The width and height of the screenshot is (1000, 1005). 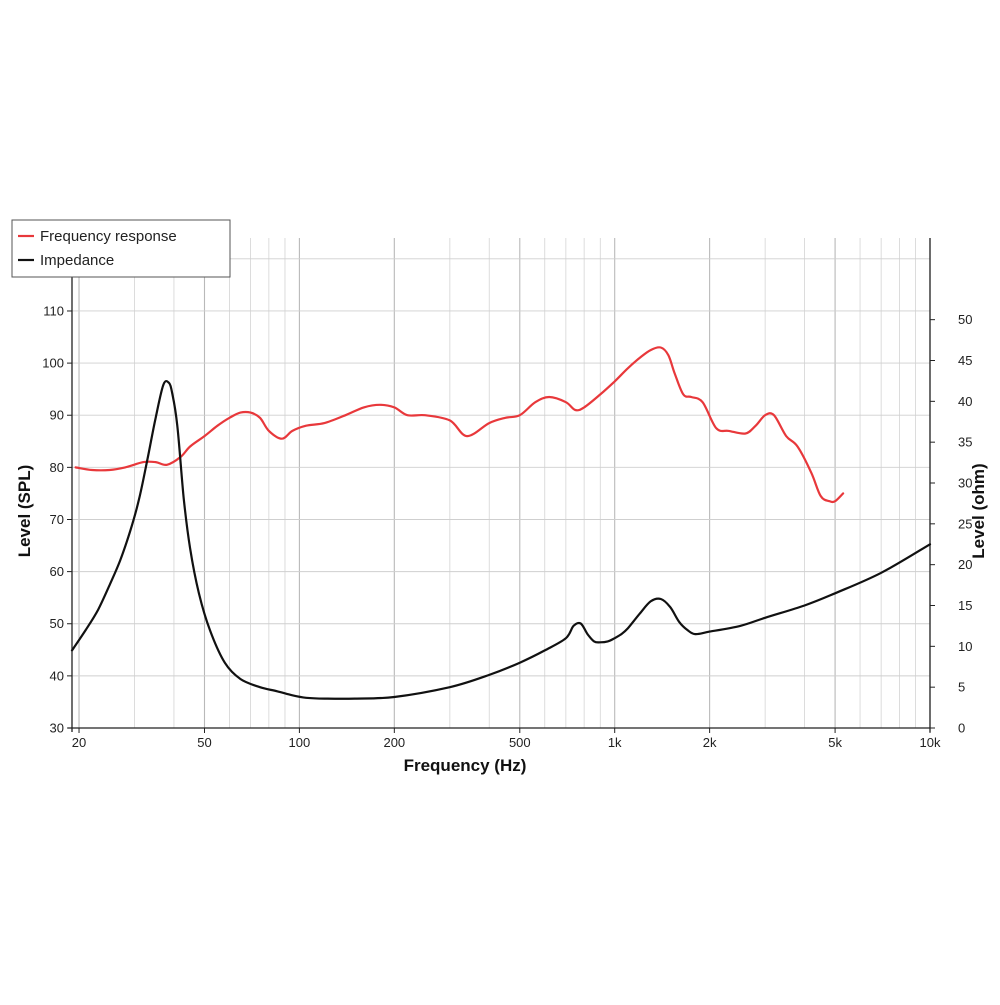 What do you see at coordinates (961, 728) in the screenshot?
I see `y2-tick-label: 0` at bounding box center [961, 728].